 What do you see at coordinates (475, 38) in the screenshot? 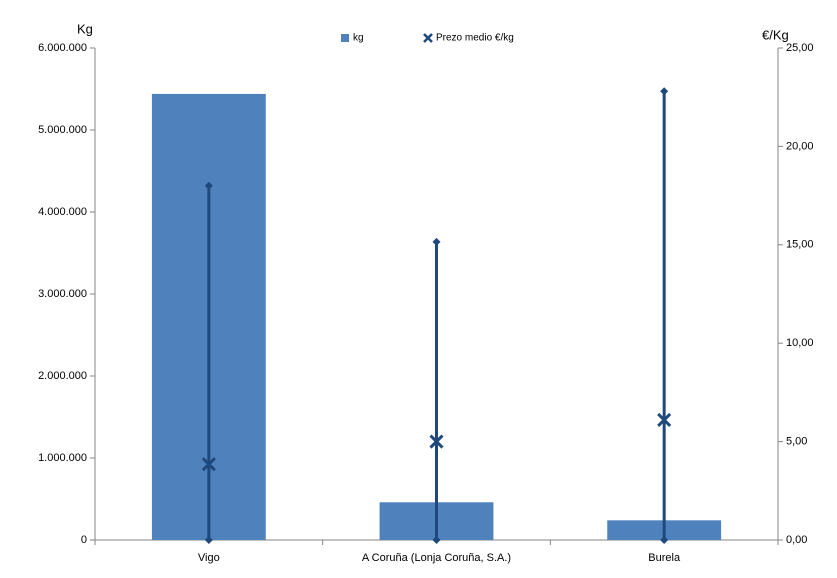
I see `legend-label: Prezo medio €/kg` at bounding box center [475, 38].